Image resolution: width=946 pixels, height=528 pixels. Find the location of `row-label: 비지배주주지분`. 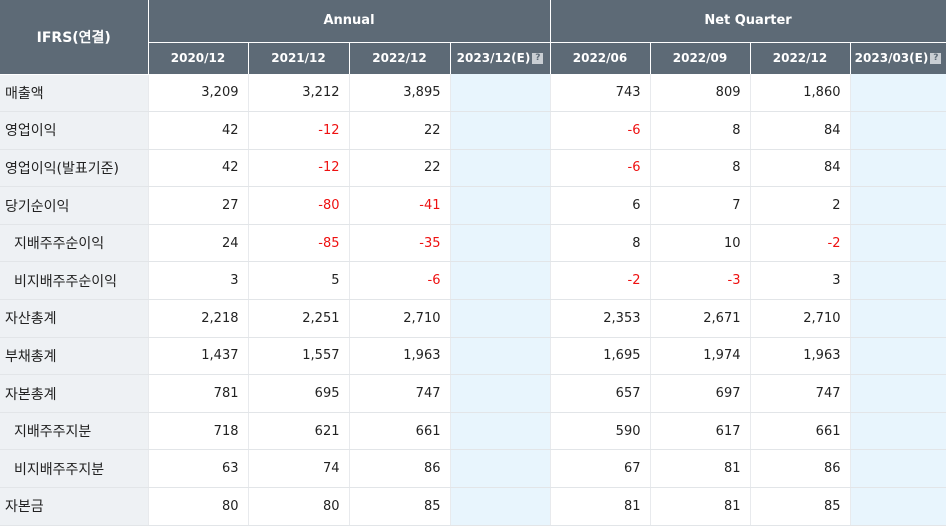

row-label: 비지배주주지분 is located at coordinates (74, 469).